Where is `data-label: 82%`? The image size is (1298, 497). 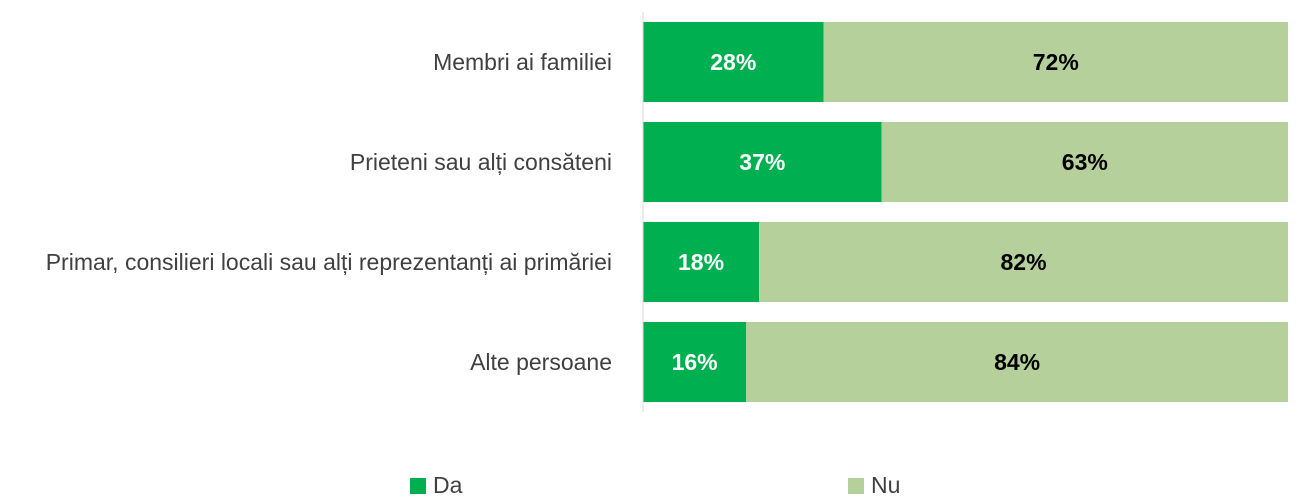
data-label: 82% is located at coordinates (1024, 262).